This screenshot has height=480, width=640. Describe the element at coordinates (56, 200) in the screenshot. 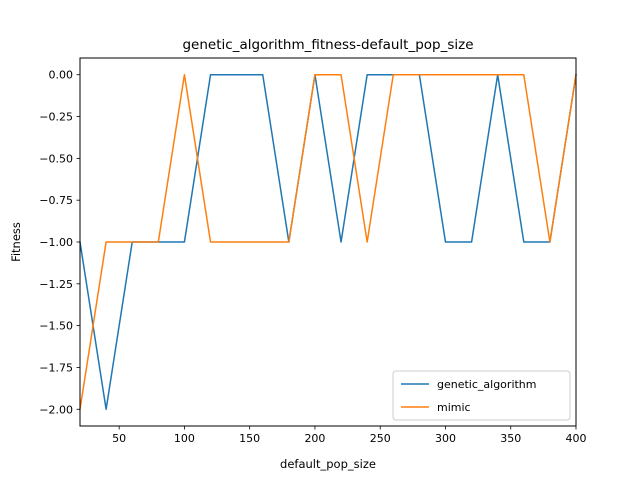

I see `y-tick-label: −0.75` at that location.